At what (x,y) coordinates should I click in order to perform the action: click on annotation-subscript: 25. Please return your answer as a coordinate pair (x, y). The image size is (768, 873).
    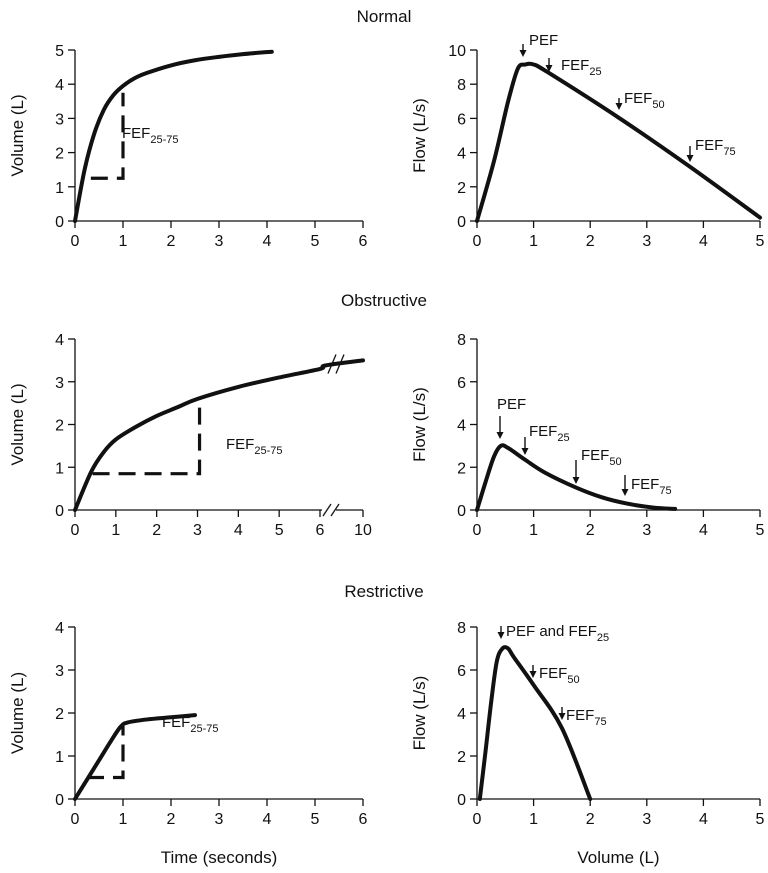
    Looking at the image, I should click on (563, 438).